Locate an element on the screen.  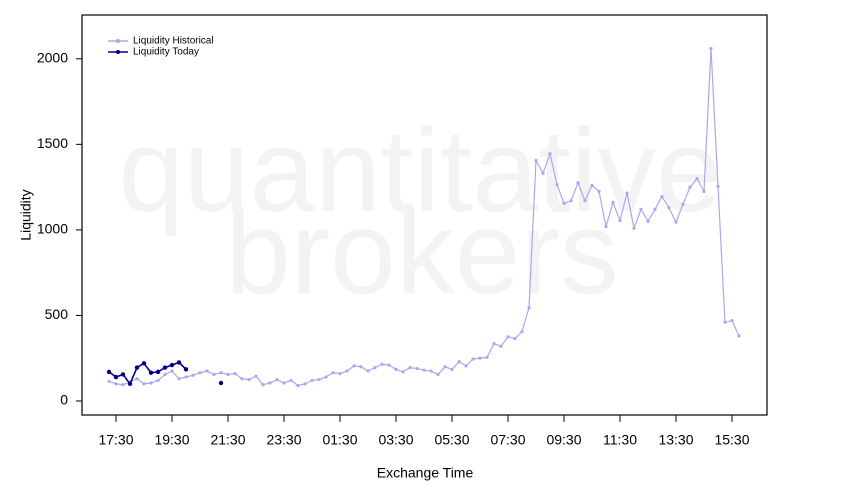
watermark: brokers is located at coordinates (421, 253).